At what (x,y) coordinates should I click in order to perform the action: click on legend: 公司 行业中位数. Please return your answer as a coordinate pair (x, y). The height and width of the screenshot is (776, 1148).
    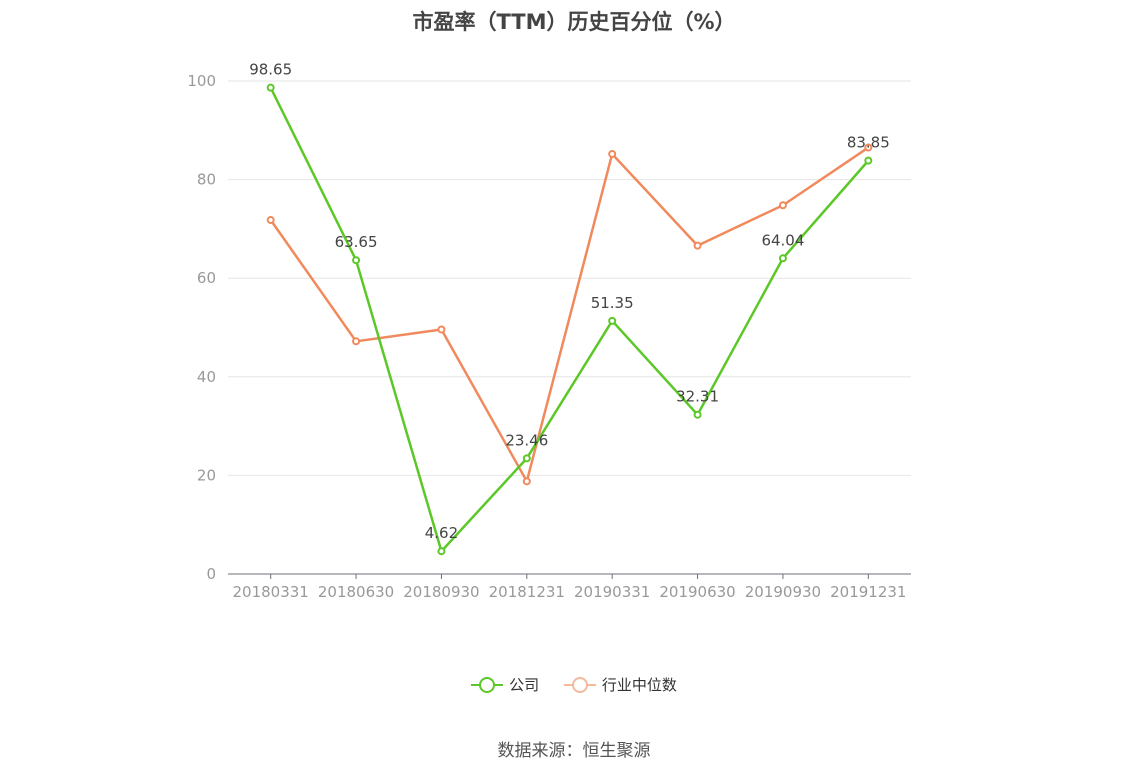
    Looking at the image, I should click on (574, 686).